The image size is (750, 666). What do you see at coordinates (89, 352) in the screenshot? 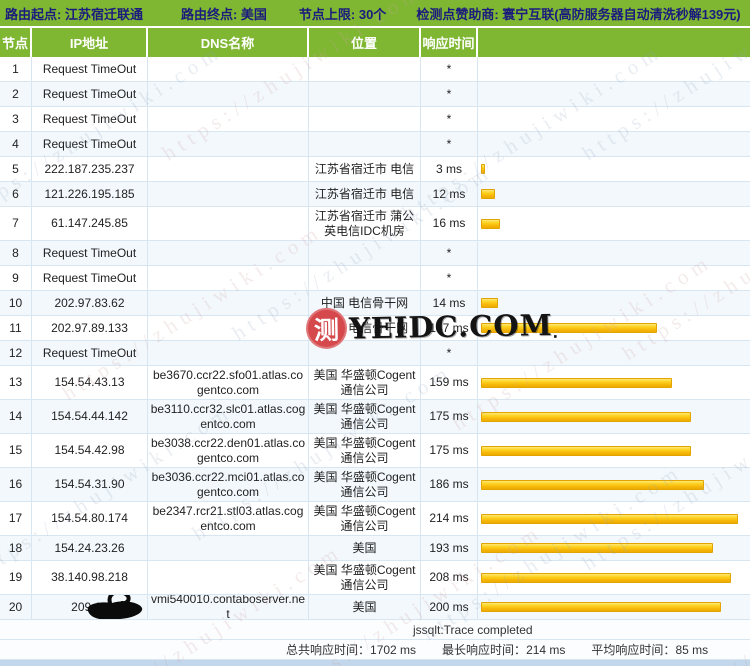
I see `ip-text: Request TimeOut` at bounding box center [89, 352].